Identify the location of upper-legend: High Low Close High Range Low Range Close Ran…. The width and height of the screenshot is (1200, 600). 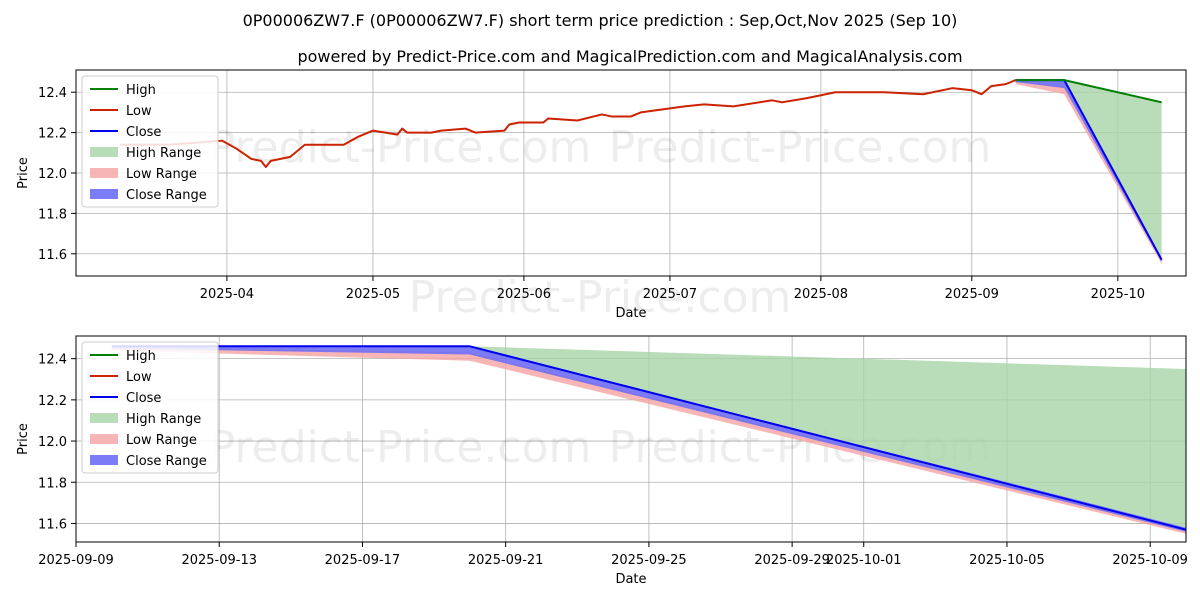
(150, 141).